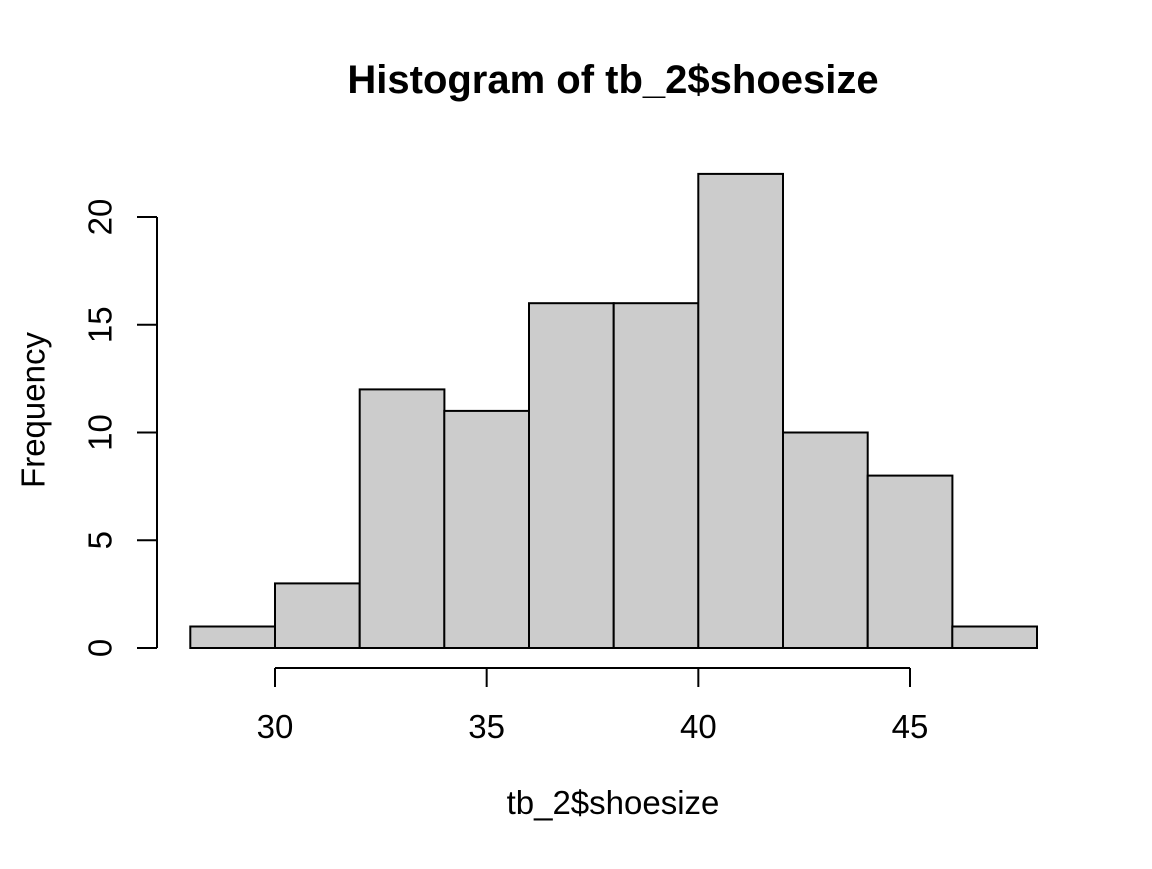 The image size is (1152, 869). Describe the element at coordinates (275, 726) in the screenshot. I see `x-tick-label: 30` at that location.